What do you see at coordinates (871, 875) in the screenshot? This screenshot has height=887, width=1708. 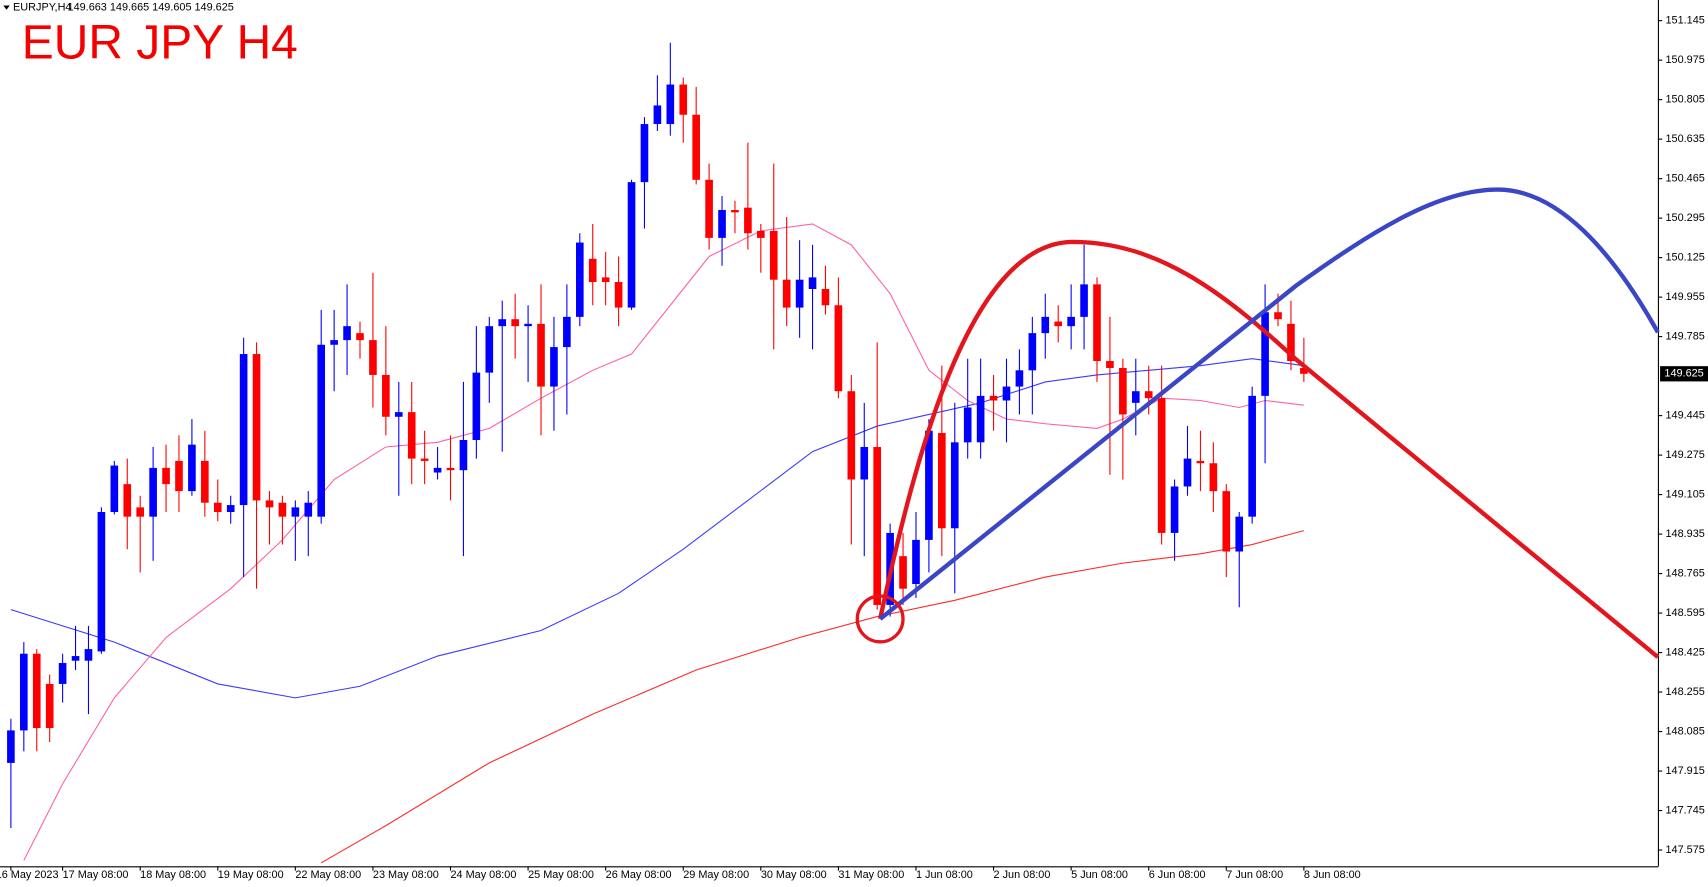 I see `x-tick-label: 31 May 08:00` at bounding box center [871, 875].